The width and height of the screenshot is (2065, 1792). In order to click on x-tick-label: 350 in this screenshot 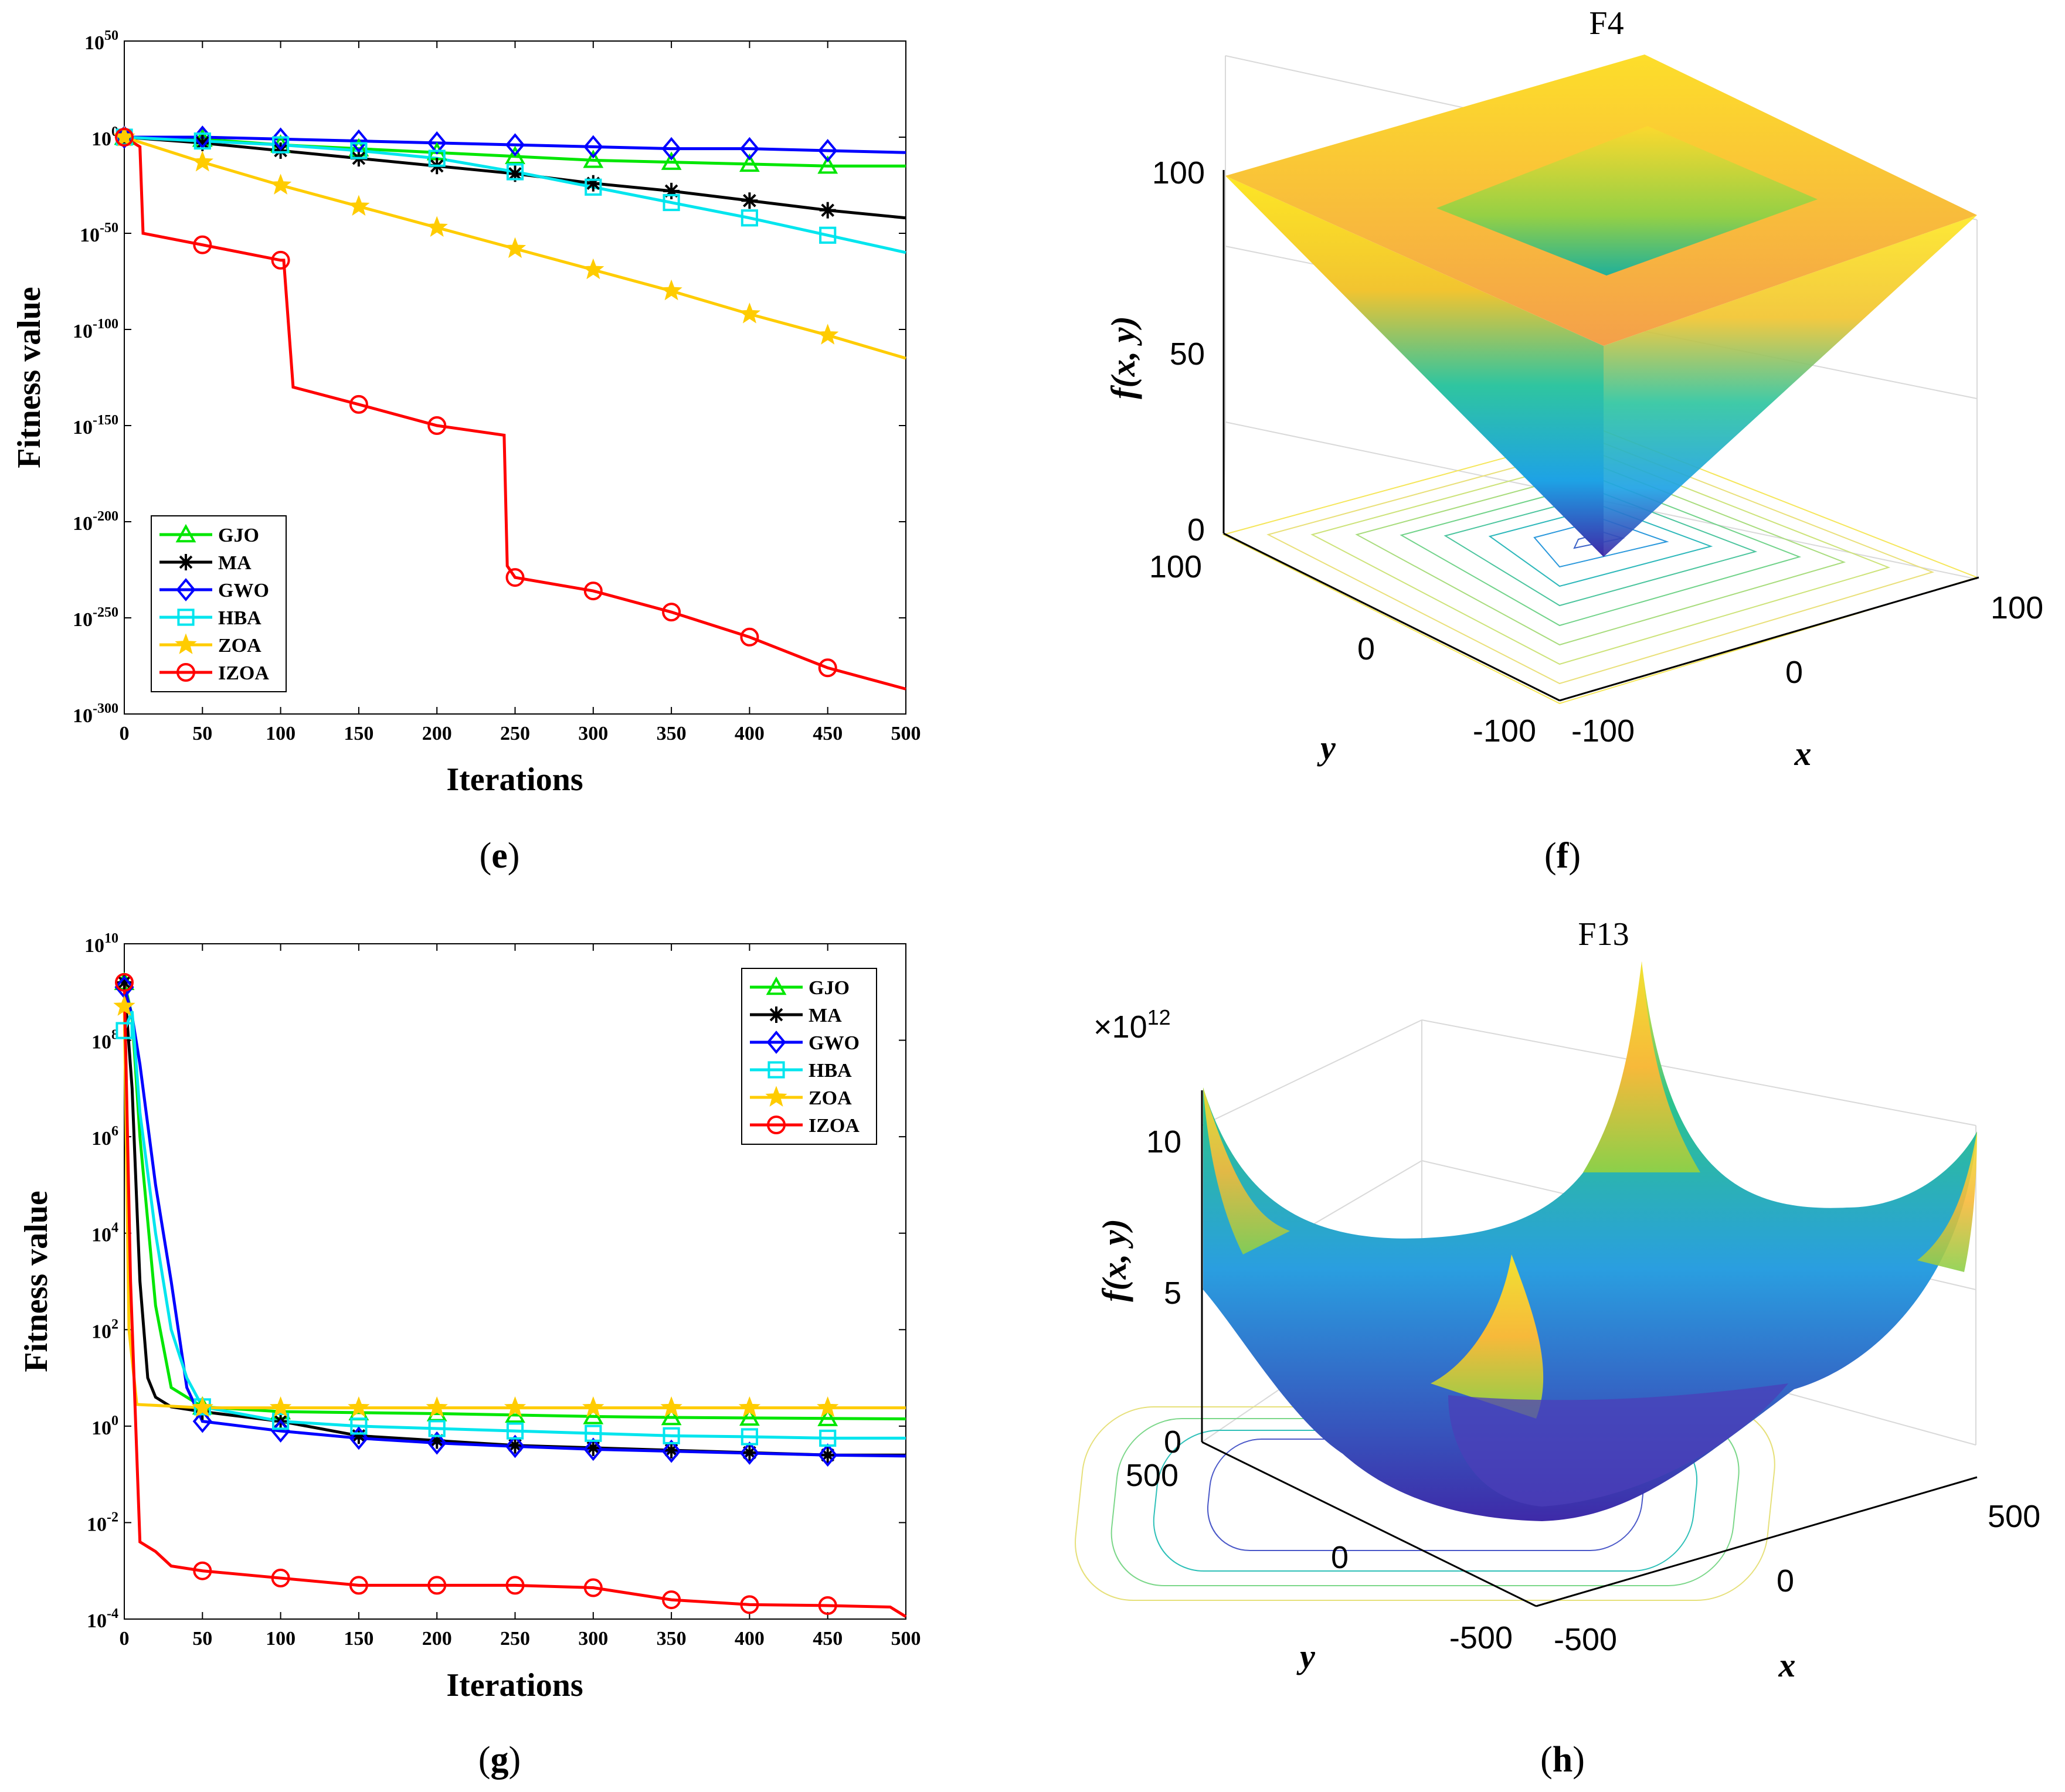, I will do `click(672, 1639)`.